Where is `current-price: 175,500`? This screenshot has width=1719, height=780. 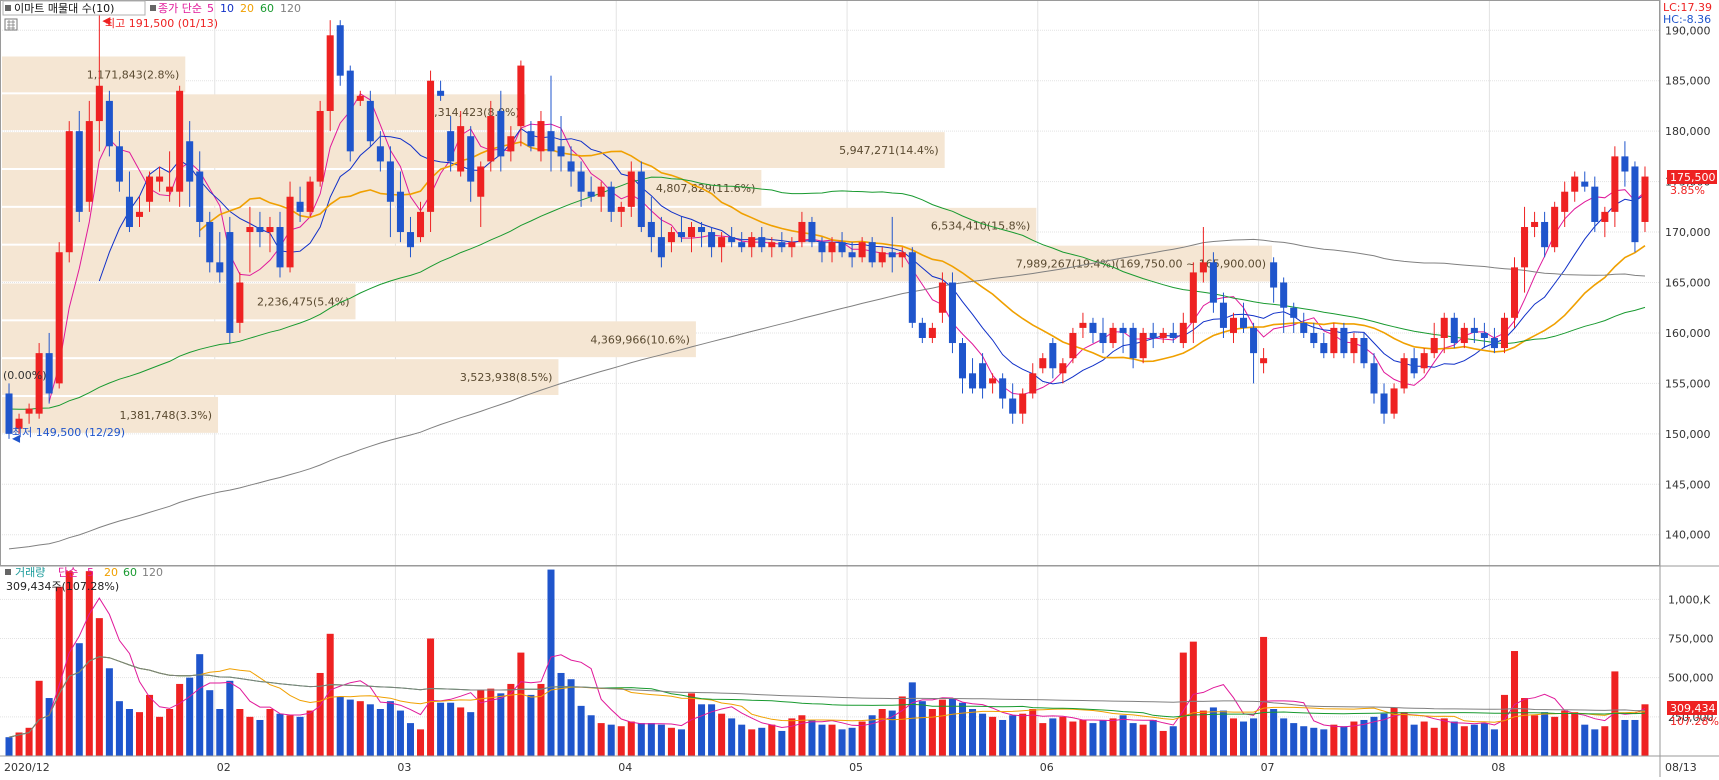
current-price: 175,500 is located at coordinates (1693, 177).